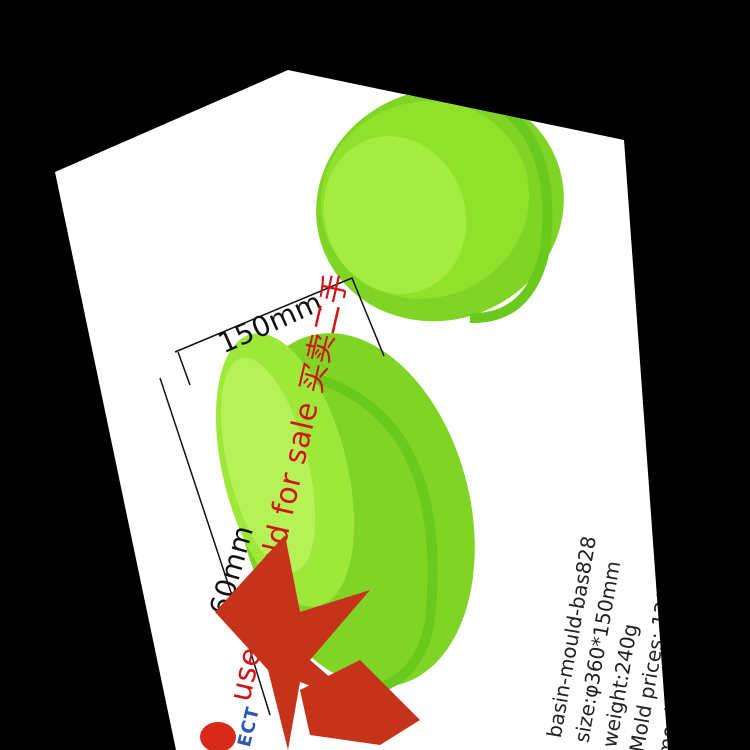 This screenshot has height=750, width=750. What do you see at coordinates (218, 736) in the screenshot?
I see `company-logo` at bounding box center [218, 736].